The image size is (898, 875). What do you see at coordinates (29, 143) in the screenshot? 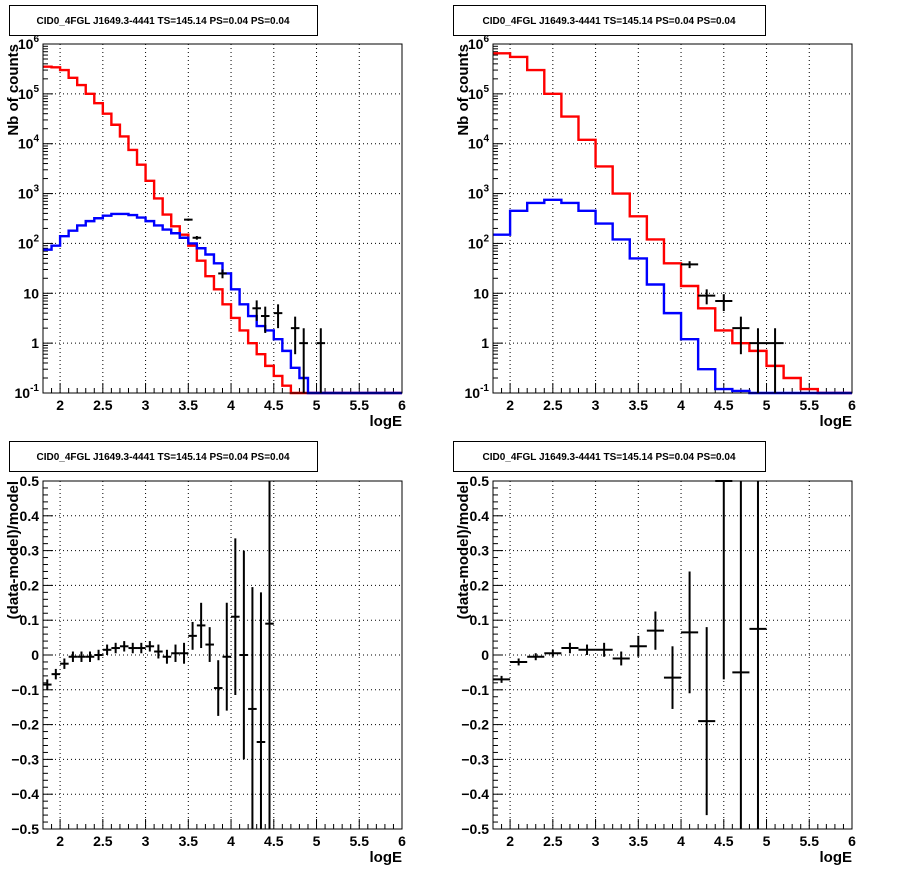
I see `y-tick-label: 10⁴` at bounding box center [29, 143].